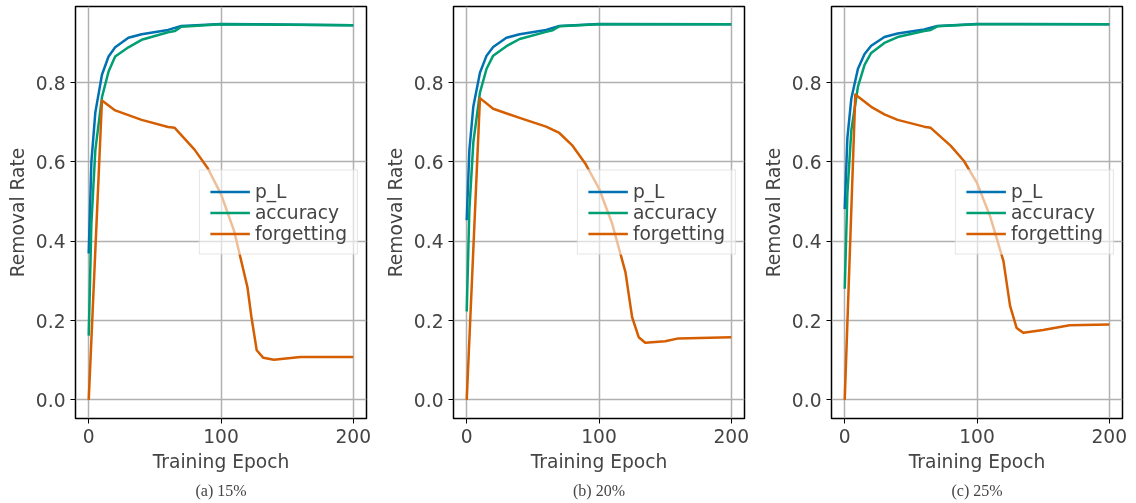  What do you see at coordinates (221, 490) in the screenshot?
I see `text: (a) 15%` at bounding box center [221, 490].